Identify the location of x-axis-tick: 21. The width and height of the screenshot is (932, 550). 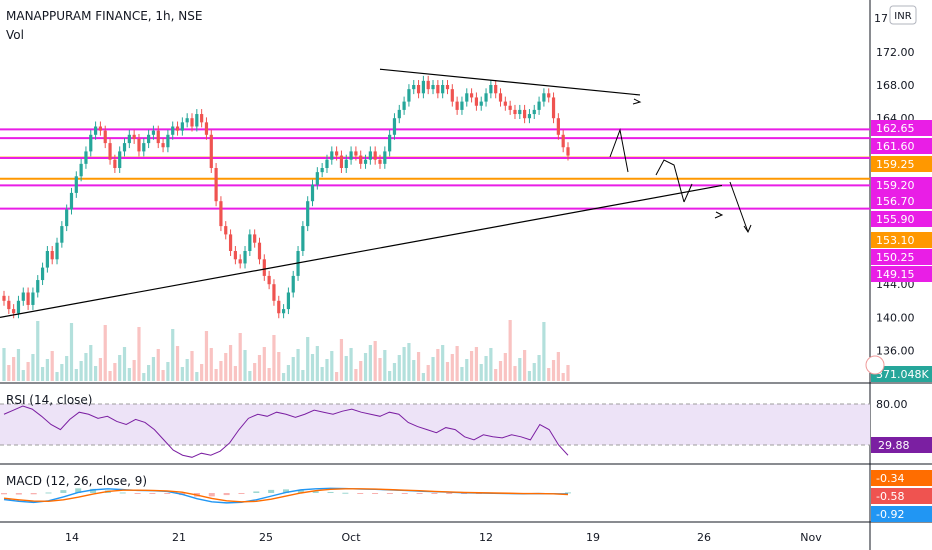
(179, 537).